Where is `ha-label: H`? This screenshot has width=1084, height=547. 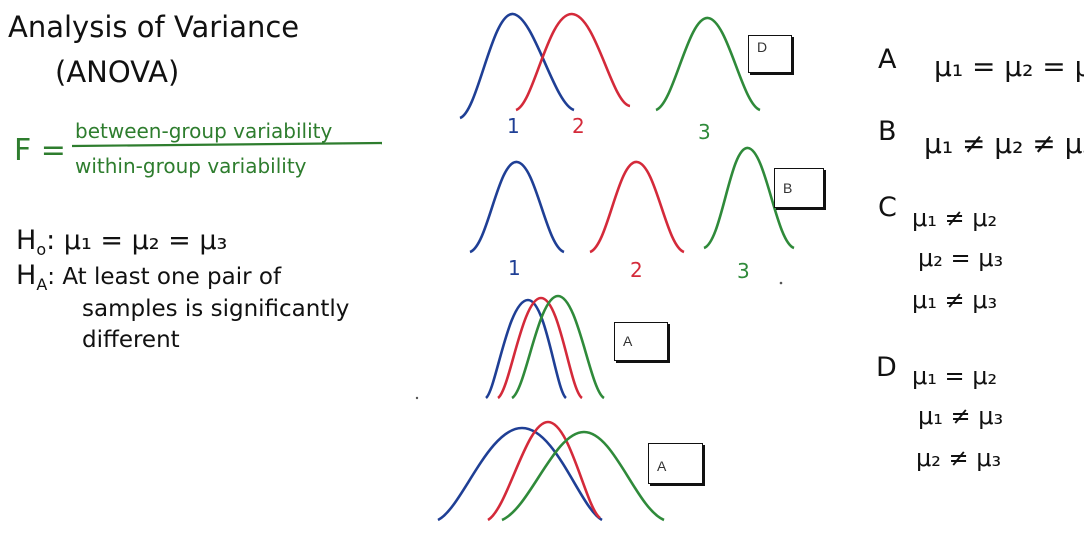
ha-label: H is located at coordinates (26, 275).